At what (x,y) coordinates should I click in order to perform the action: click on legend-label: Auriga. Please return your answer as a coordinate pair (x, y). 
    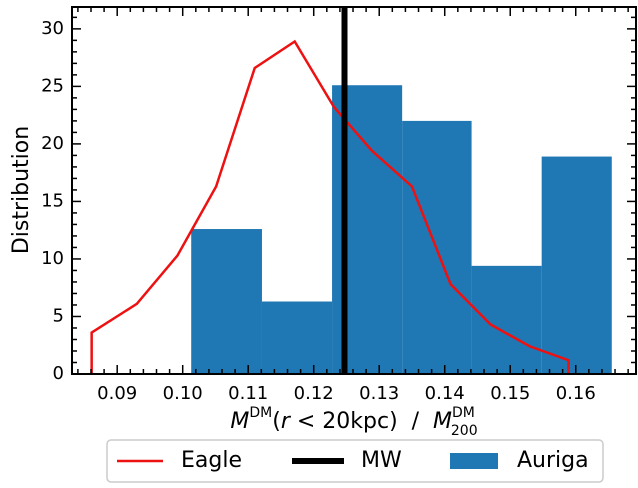
    Looking at the image, I should click on (553, 460).